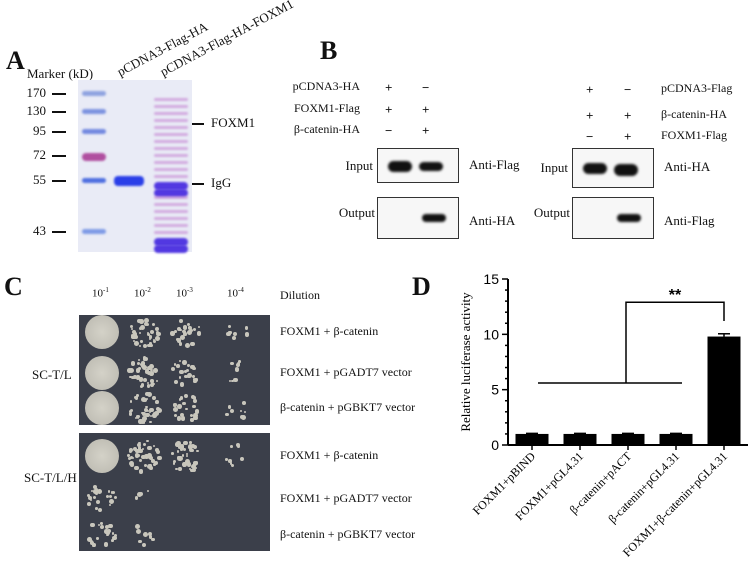 Image resolution: width=756 pixels, height=571 pixels. What do you see at coordinates (495, 390) in the screenshot?
I see `y-tick-label: 5` at bounding box center [495, 390].